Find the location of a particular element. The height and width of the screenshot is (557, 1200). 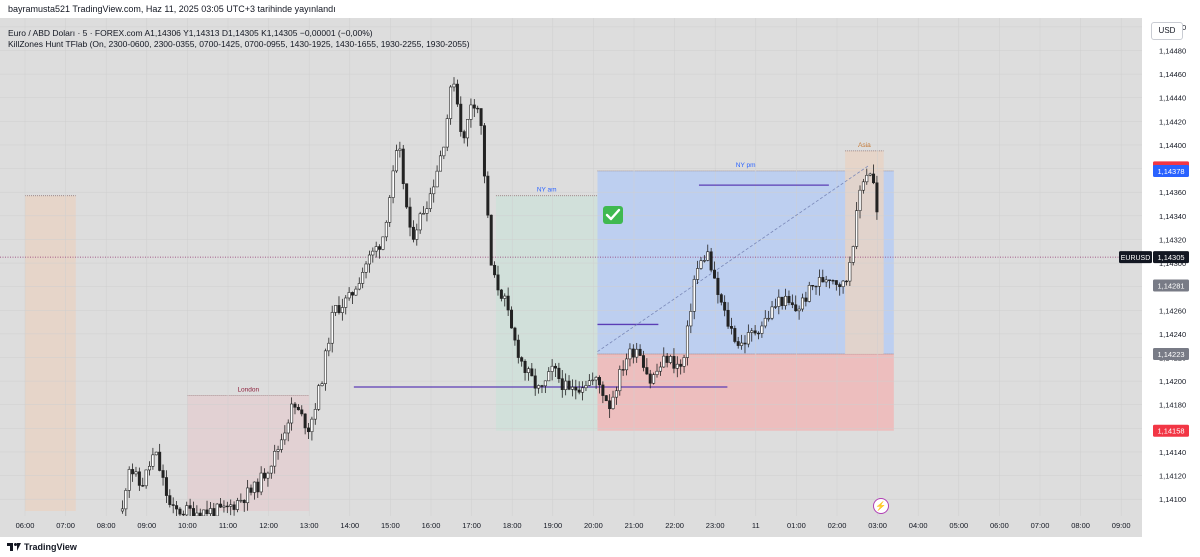

time-tick-label: 10:00 is located at coordinates (187, 525).